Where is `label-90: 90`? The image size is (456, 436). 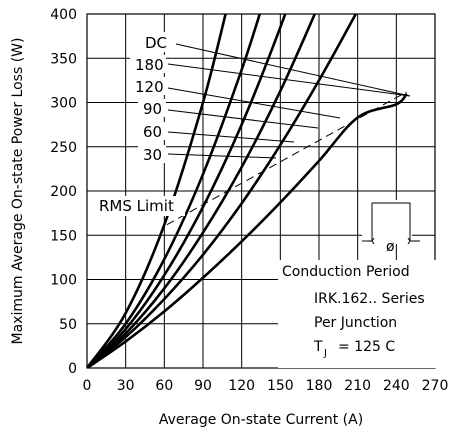
label-90: 90 is located at coordinates (152, 109).